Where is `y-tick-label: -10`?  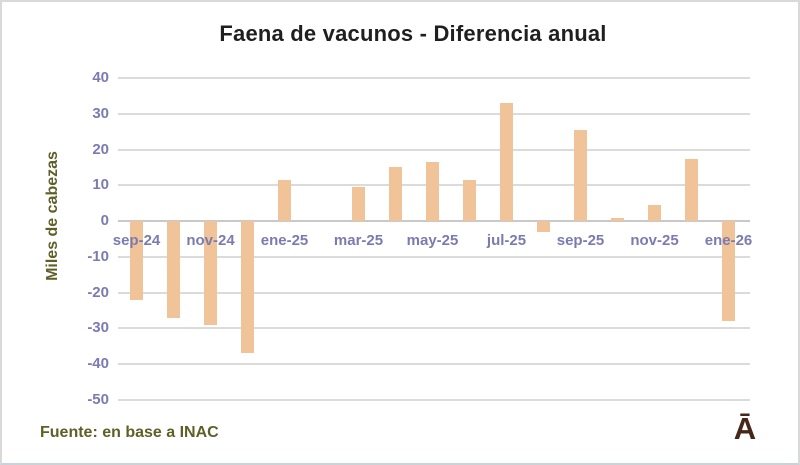 y-tick-label: -10 is located at coordinates (98, 256).